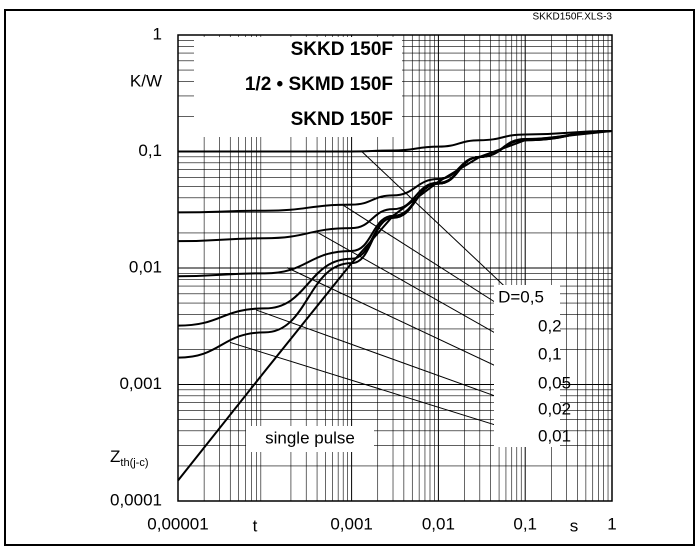 The height and width of the screenshot is (548, 699). Describe the element at coordinates (342, 49) in the screenshot. I see `chart-title: SKKD 150F` at that location.